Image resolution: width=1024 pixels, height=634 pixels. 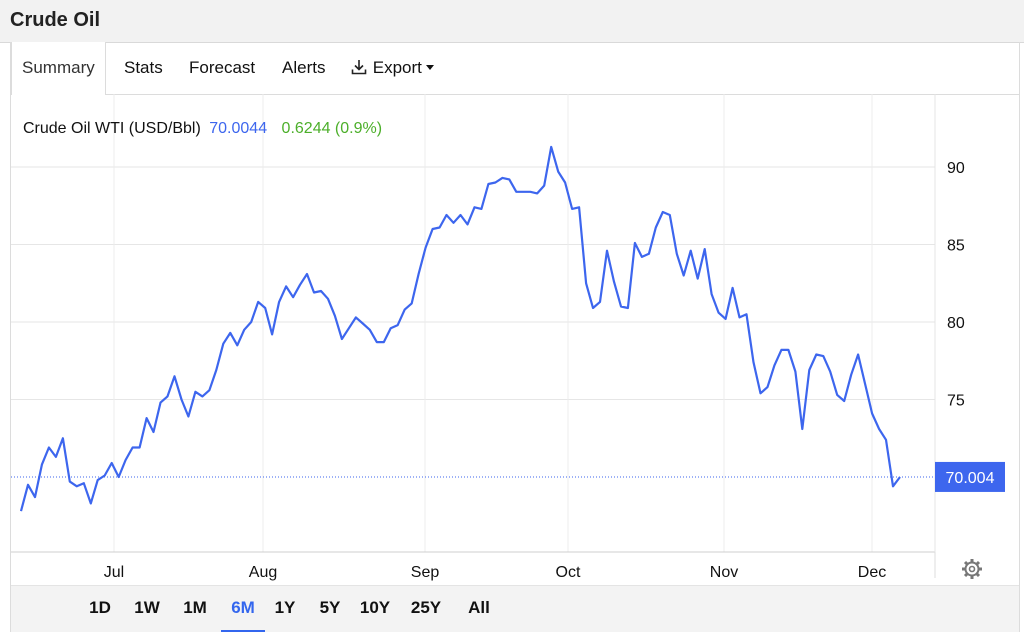 I want to click on y-tick-label: 90, so click(x=956, y=168).